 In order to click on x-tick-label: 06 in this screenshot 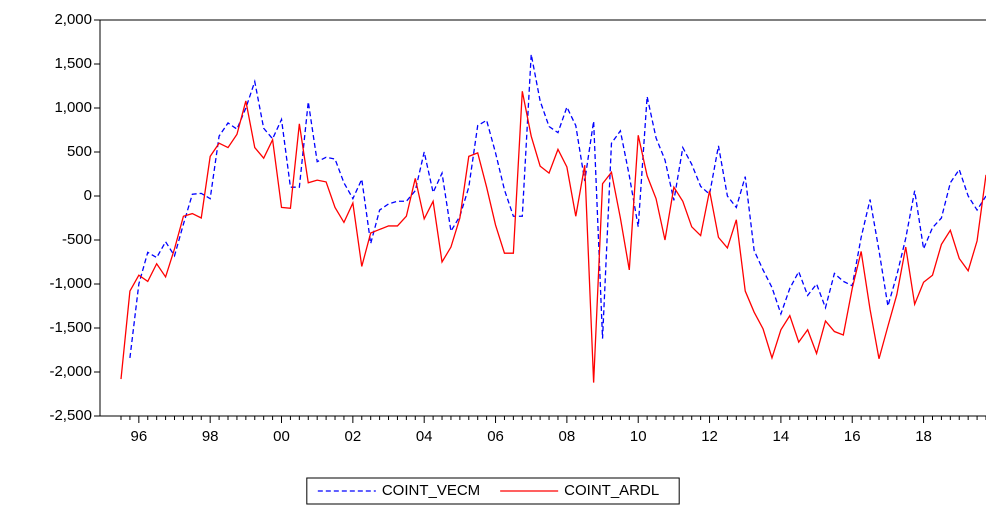, I will do `click(495, 436)`.